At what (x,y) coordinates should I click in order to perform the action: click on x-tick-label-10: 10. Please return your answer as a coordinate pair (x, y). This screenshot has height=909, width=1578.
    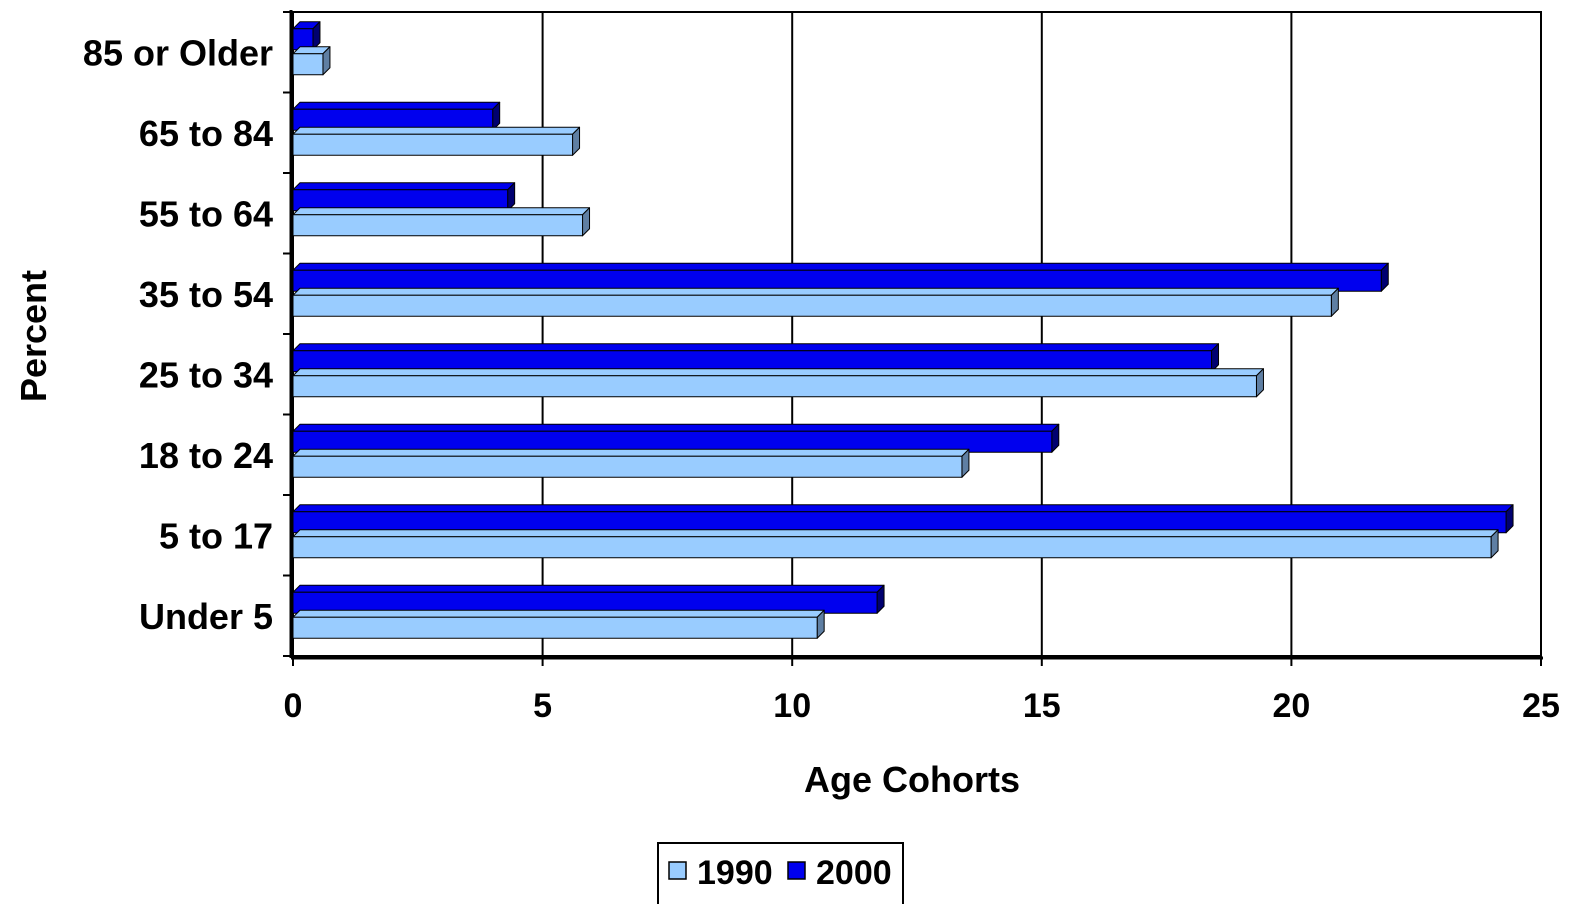
    Looking at the image, I should click on (792, 706).